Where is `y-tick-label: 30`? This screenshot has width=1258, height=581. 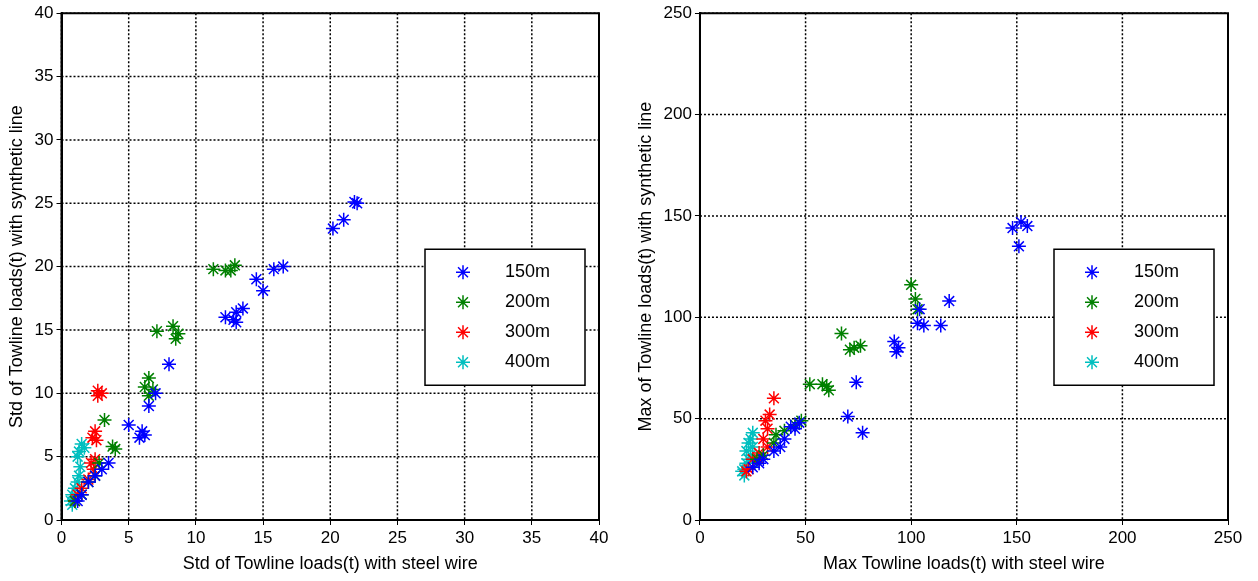 y-tick-label: 30 is located at coordinates (44, 139).